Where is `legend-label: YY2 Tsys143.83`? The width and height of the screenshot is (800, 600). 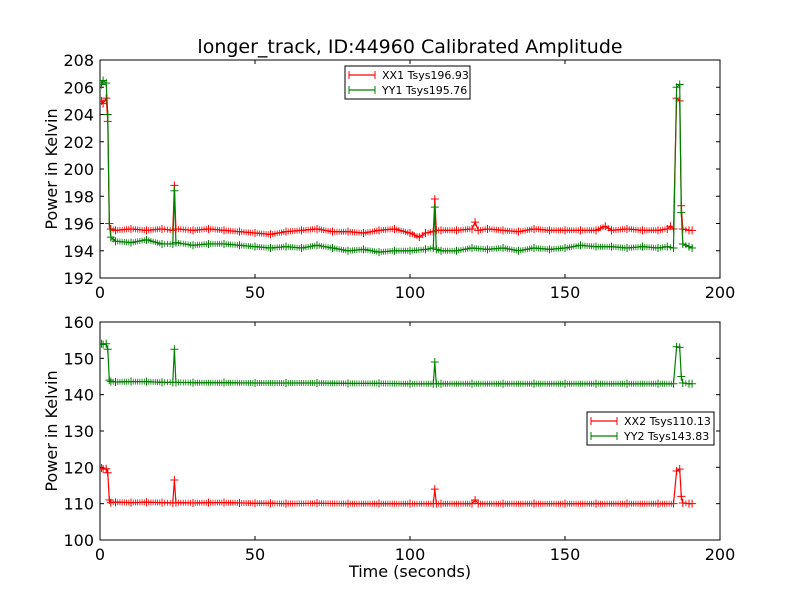
legend-label: YY2 Tsys143.83 is located at coordinates (666, 436).